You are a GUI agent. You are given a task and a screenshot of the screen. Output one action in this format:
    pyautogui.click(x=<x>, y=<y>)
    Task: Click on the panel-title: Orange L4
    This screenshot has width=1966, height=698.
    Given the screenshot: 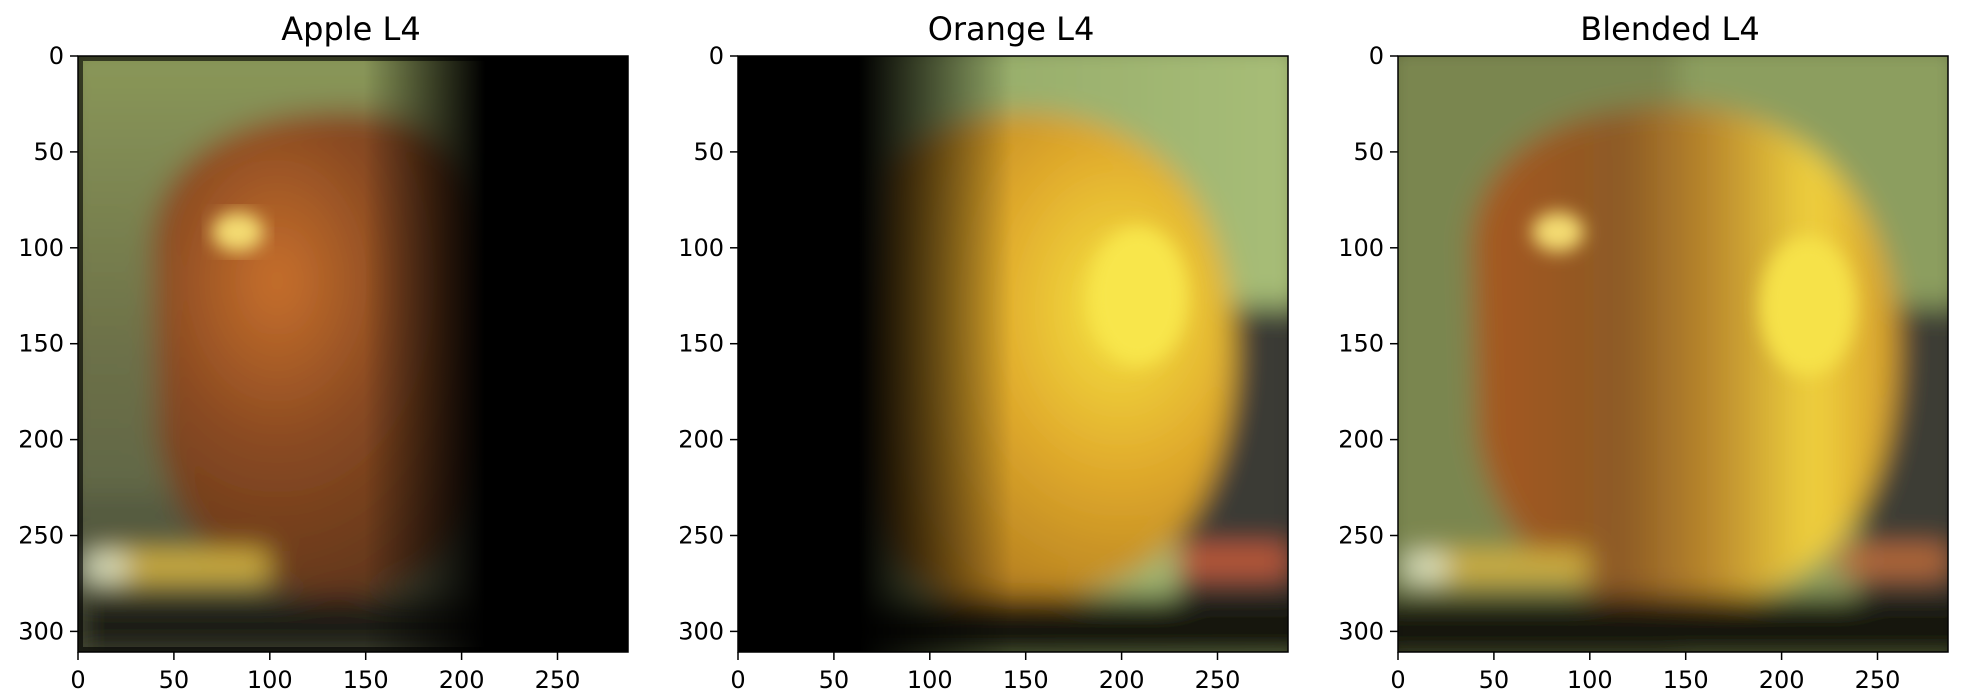 What is the action you would take?
    pyautogui.click(x=1011, y=29)
    